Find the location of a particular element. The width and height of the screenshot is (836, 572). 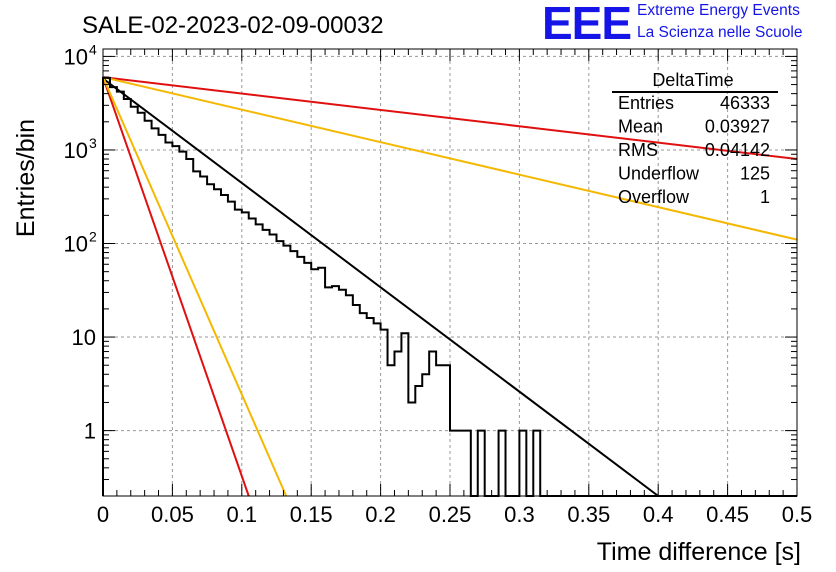

stats-value: 0.04142 is located at coordinates (737, 150).